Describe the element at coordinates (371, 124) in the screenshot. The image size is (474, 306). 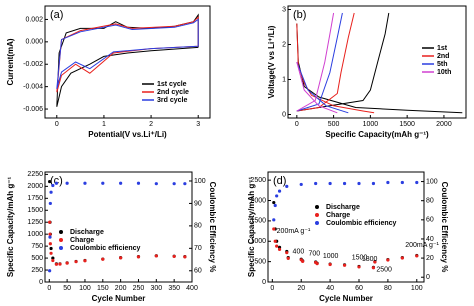
I see `x-tick-label: 1000` at that location.